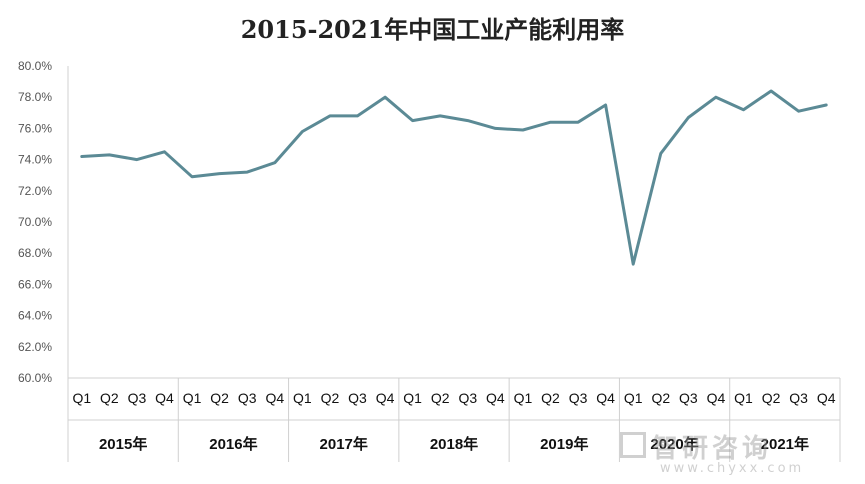 The image size is (865, 484). What do you see at coordinates (35, 284) in the screenshot?
I see `y-tick-label: 66.0%` at bounding box center [35, 284].